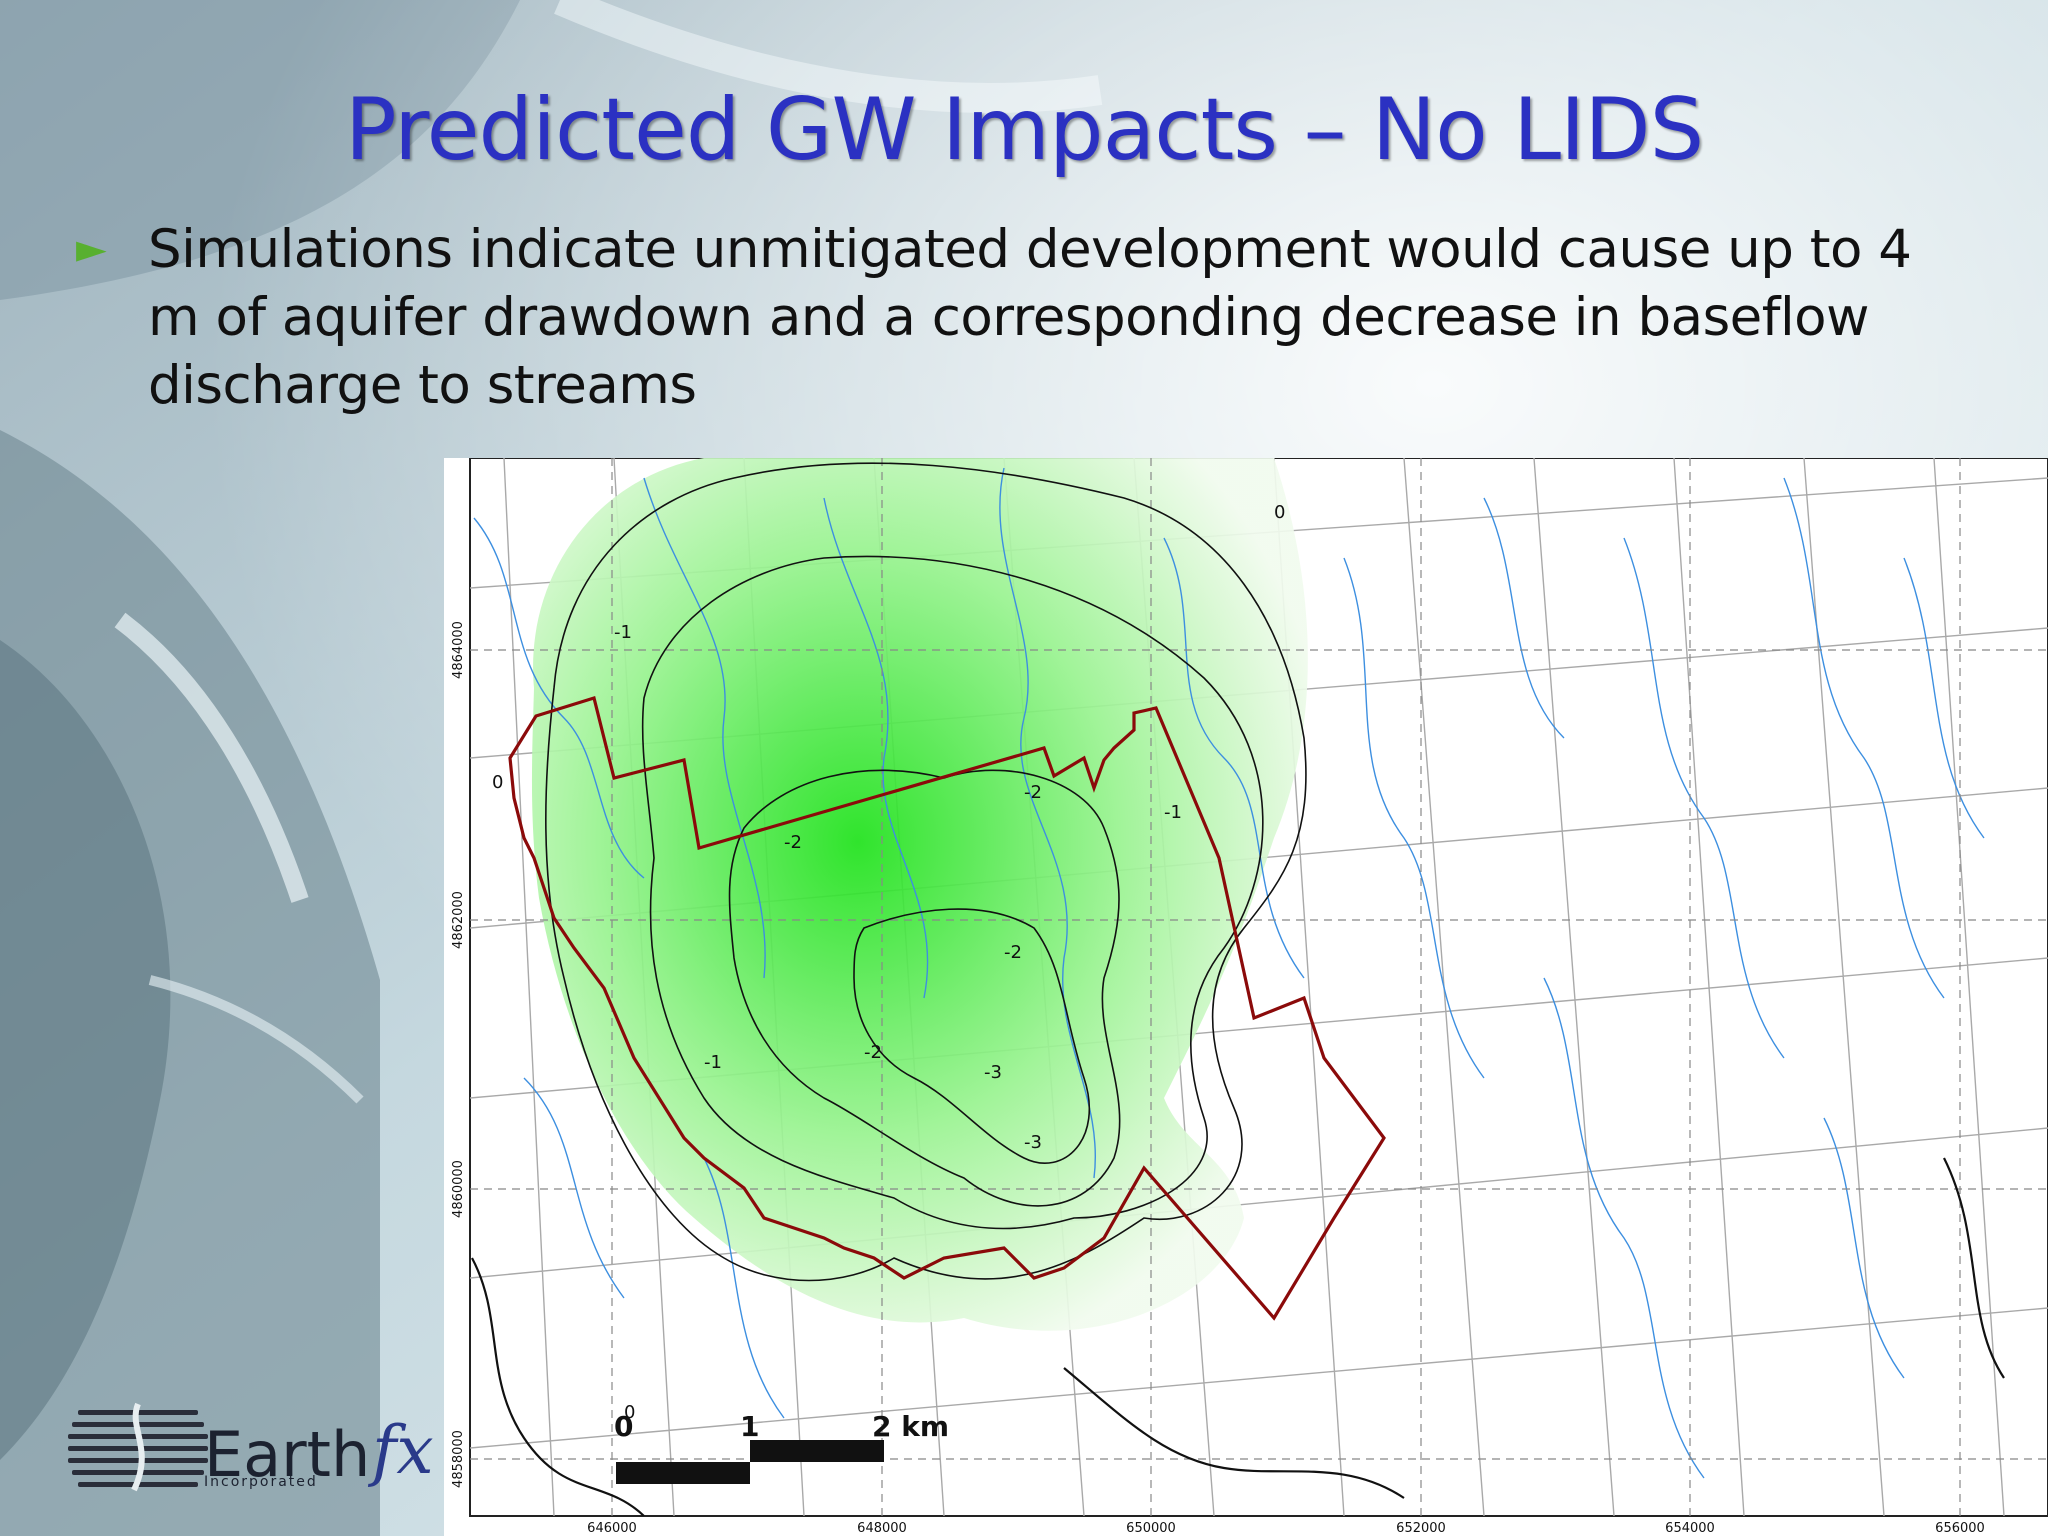 This screenshot has width=2048, height=1536. I want to click on logo-wordmark-suffix: fx, so click(403, 1450).